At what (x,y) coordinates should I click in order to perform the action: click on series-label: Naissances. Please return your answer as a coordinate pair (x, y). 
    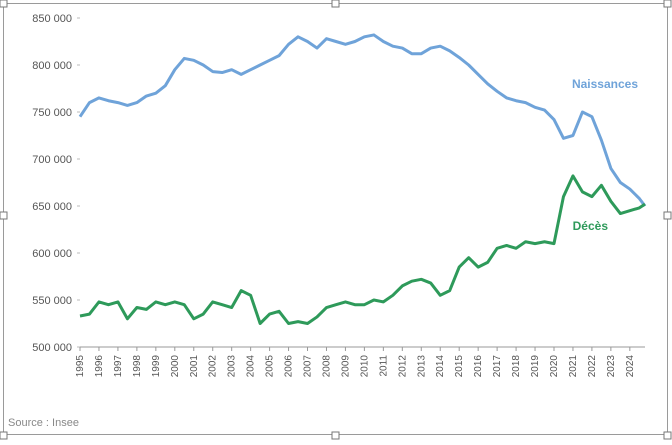
    Looking at the image, I should click on (605, 84).